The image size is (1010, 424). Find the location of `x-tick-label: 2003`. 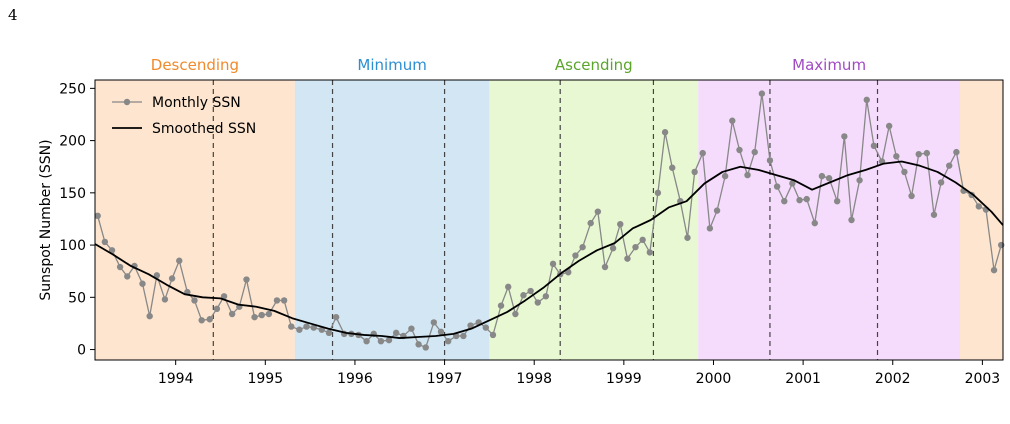

x-tick-label: 2003 is located at coordinates (983, 379).